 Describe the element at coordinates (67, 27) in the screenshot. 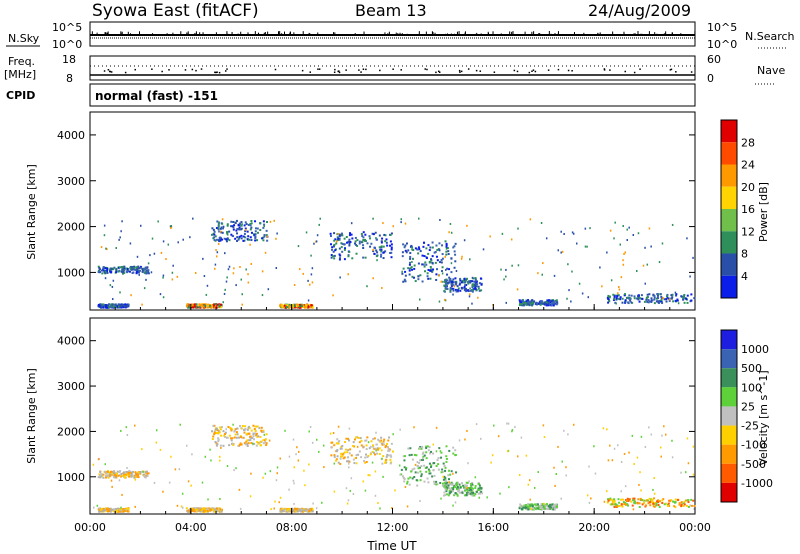

I see `nsky-tick-top: 10^5` at that location.